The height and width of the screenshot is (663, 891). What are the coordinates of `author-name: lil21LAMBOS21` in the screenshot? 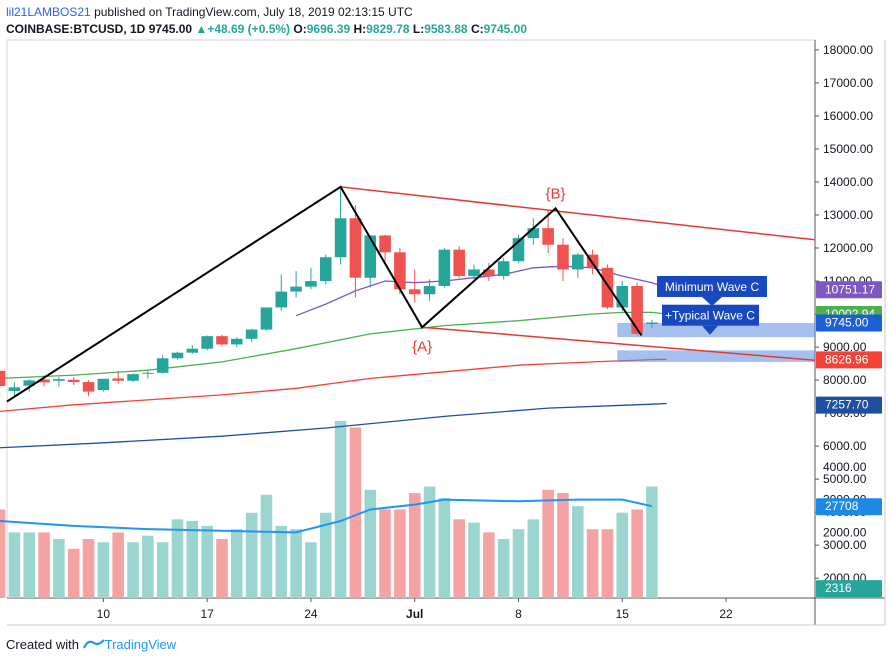 It's located at (48, 12).